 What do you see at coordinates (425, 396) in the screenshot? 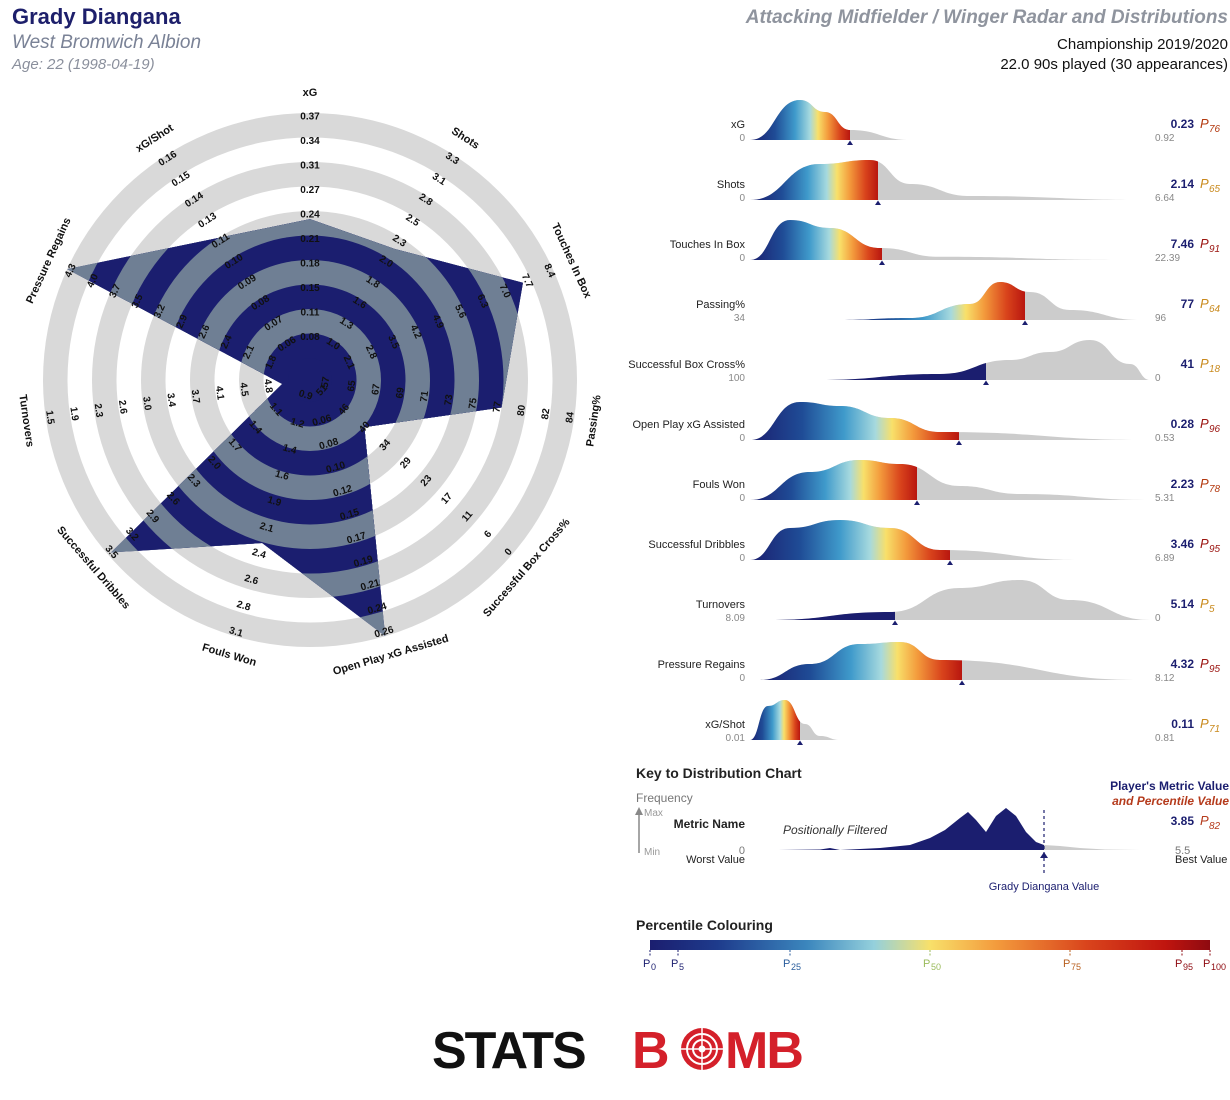
I see `radar-tick-label: 71` at bounding box center [425, 396].